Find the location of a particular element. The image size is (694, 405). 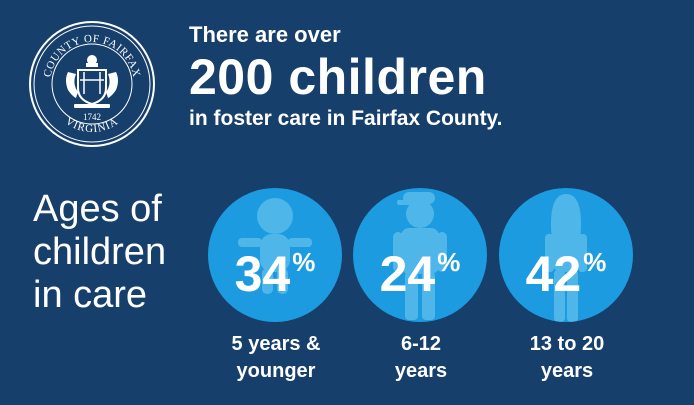

baby-silhouette-icon is located at coordinates (275, 246).